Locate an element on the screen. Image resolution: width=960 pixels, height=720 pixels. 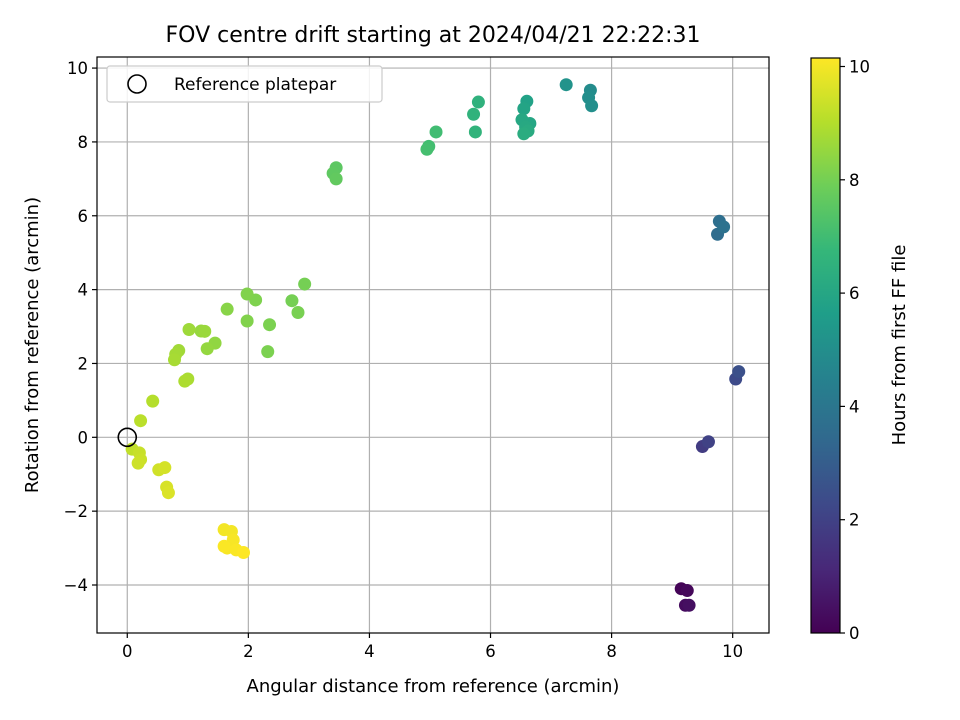
y-tick-label: 4 is located at coordinates (83, 290).